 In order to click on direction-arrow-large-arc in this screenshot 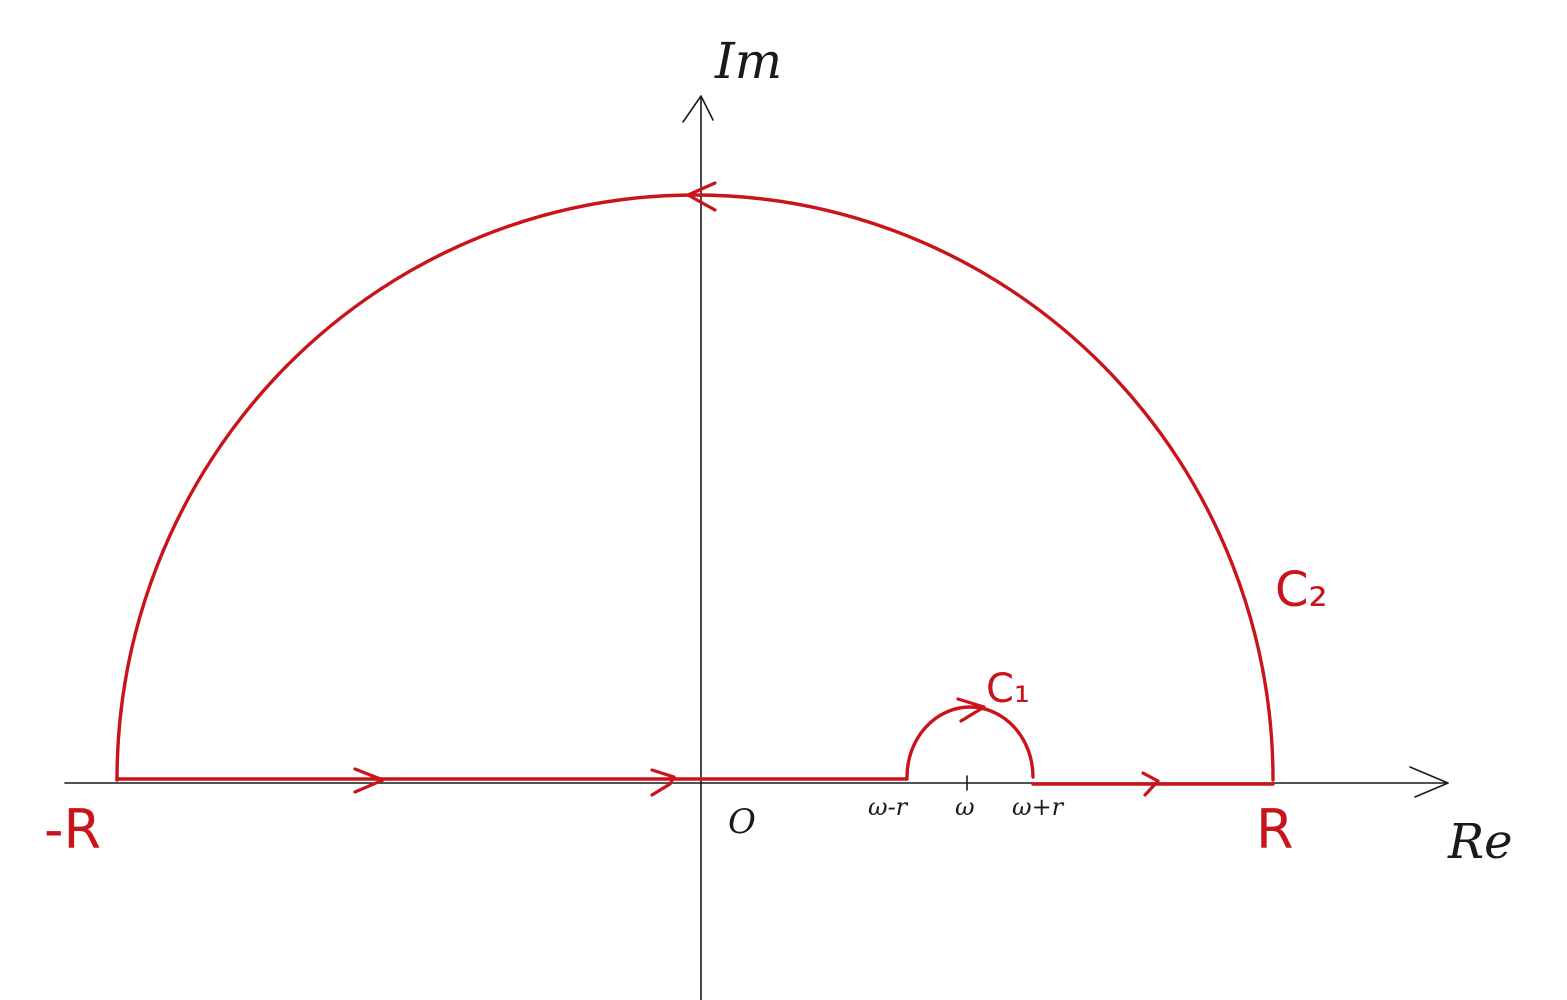, I will do `click(701, 196)`.